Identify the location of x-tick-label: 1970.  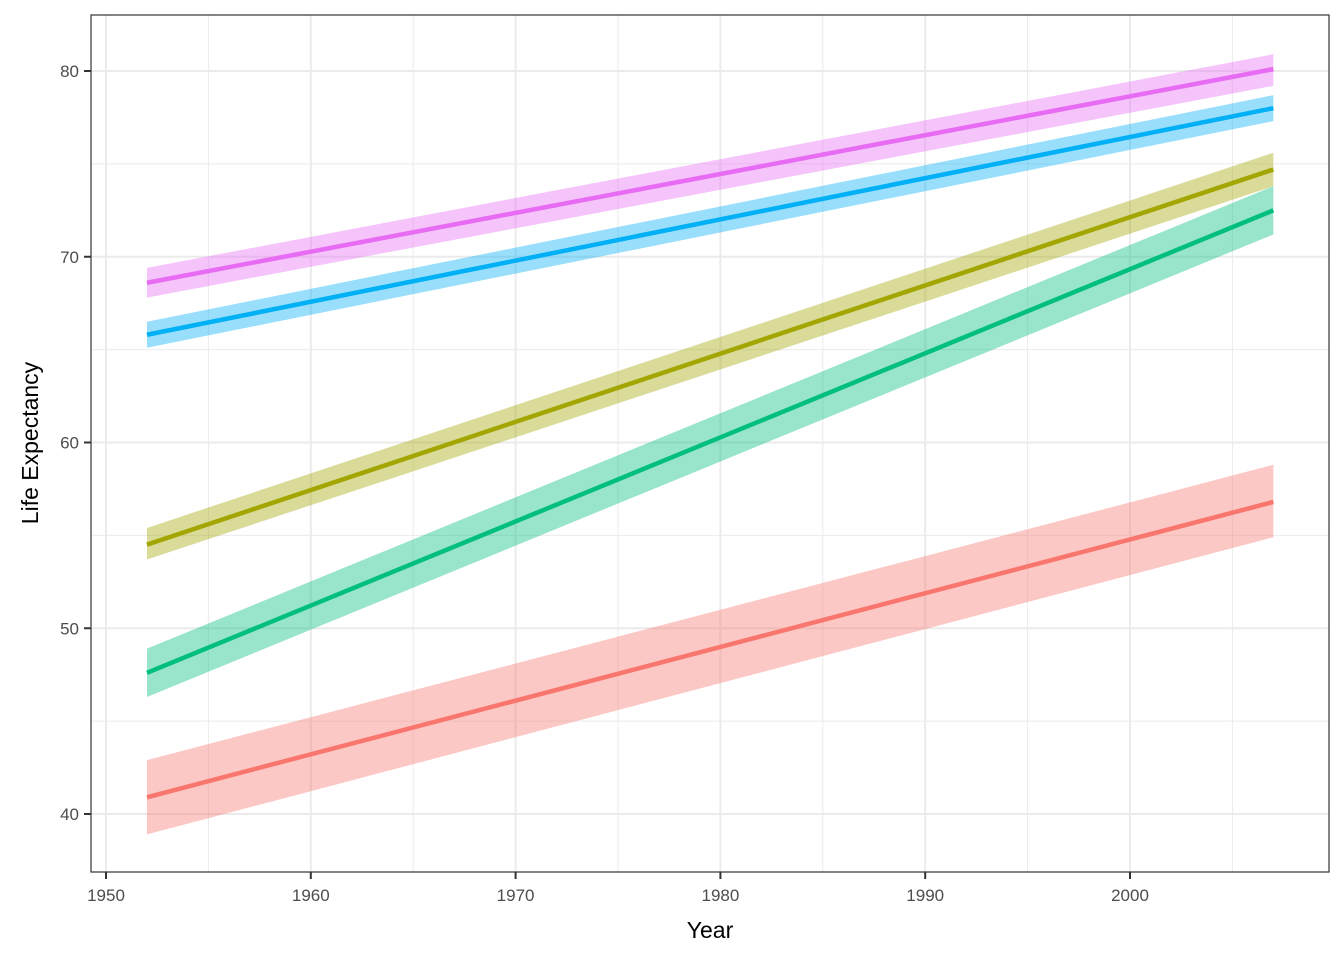
(516, 895).